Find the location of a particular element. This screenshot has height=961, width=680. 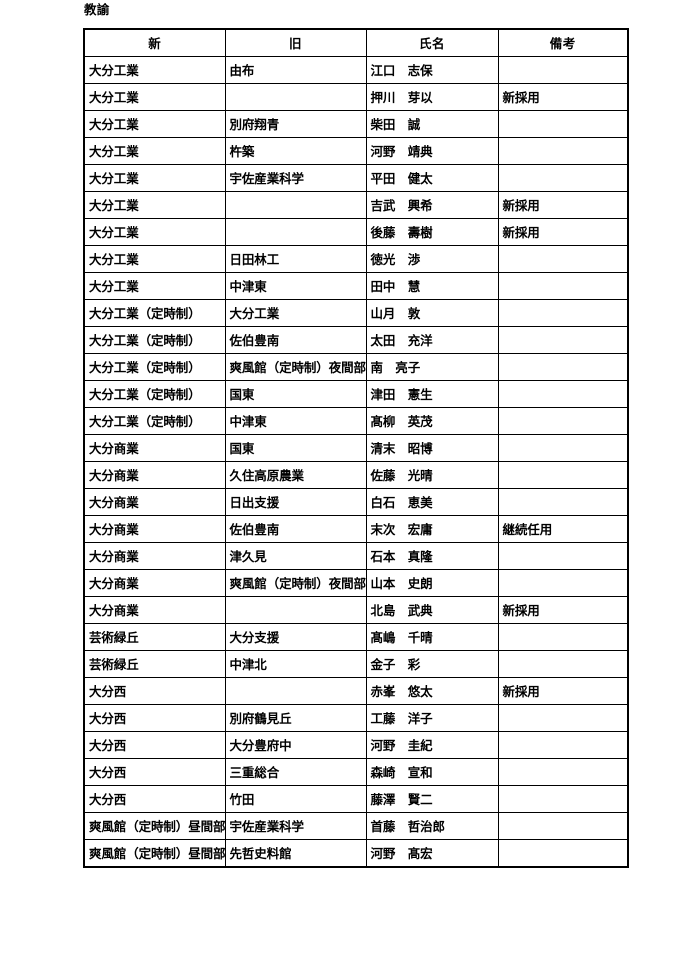

cell-old-school: 日田林工 is located at coordinates (295, 259).